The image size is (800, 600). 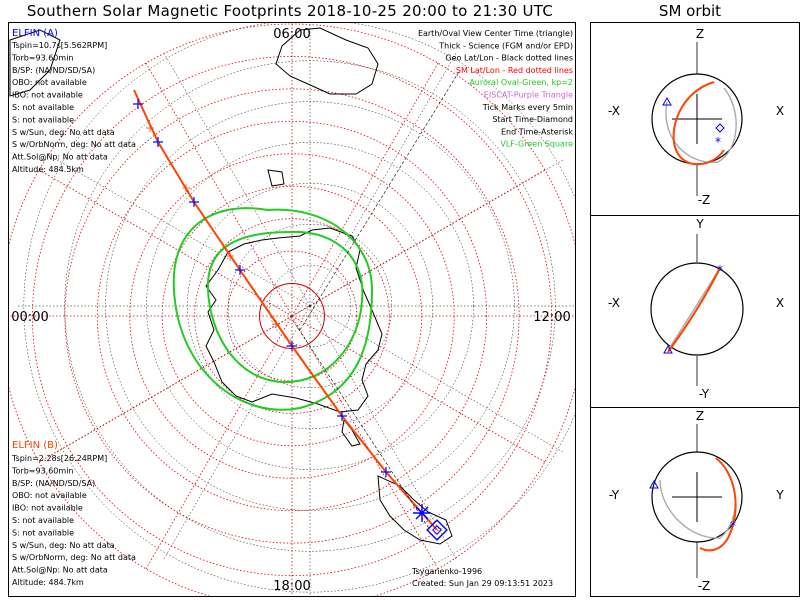 What do you see at coordinates (291, 34) in the screenshot?
I see `mlt-label-top: 06:00` at bounding box center [291, 34].